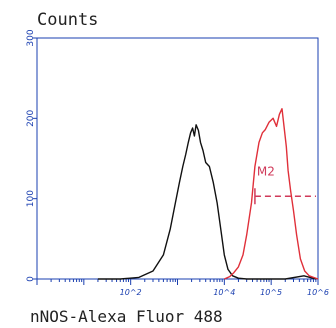 The height and width of the screenshot is (328, 336). What do you see at coordinates (224, 292) in the screenshot?
I see `x-tick-label: 10^4` at bounding box center [224, 292].